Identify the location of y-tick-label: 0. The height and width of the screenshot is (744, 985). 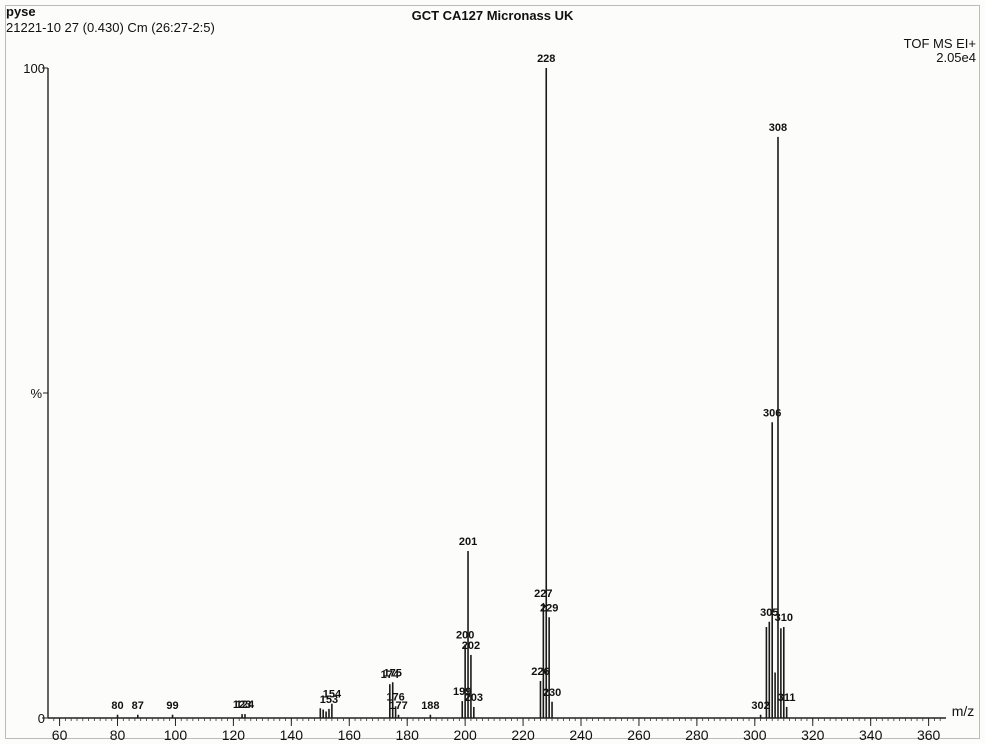
(41, 718).